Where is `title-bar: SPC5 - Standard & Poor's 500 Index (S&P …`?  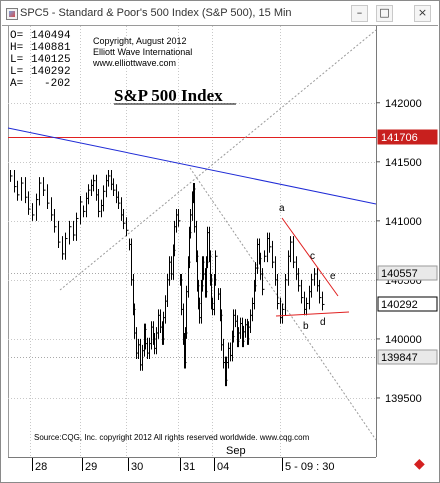 title-bar: SPC5 - Standard & Poor's 500 Index (S&P … is located at coordinates (220, 14).